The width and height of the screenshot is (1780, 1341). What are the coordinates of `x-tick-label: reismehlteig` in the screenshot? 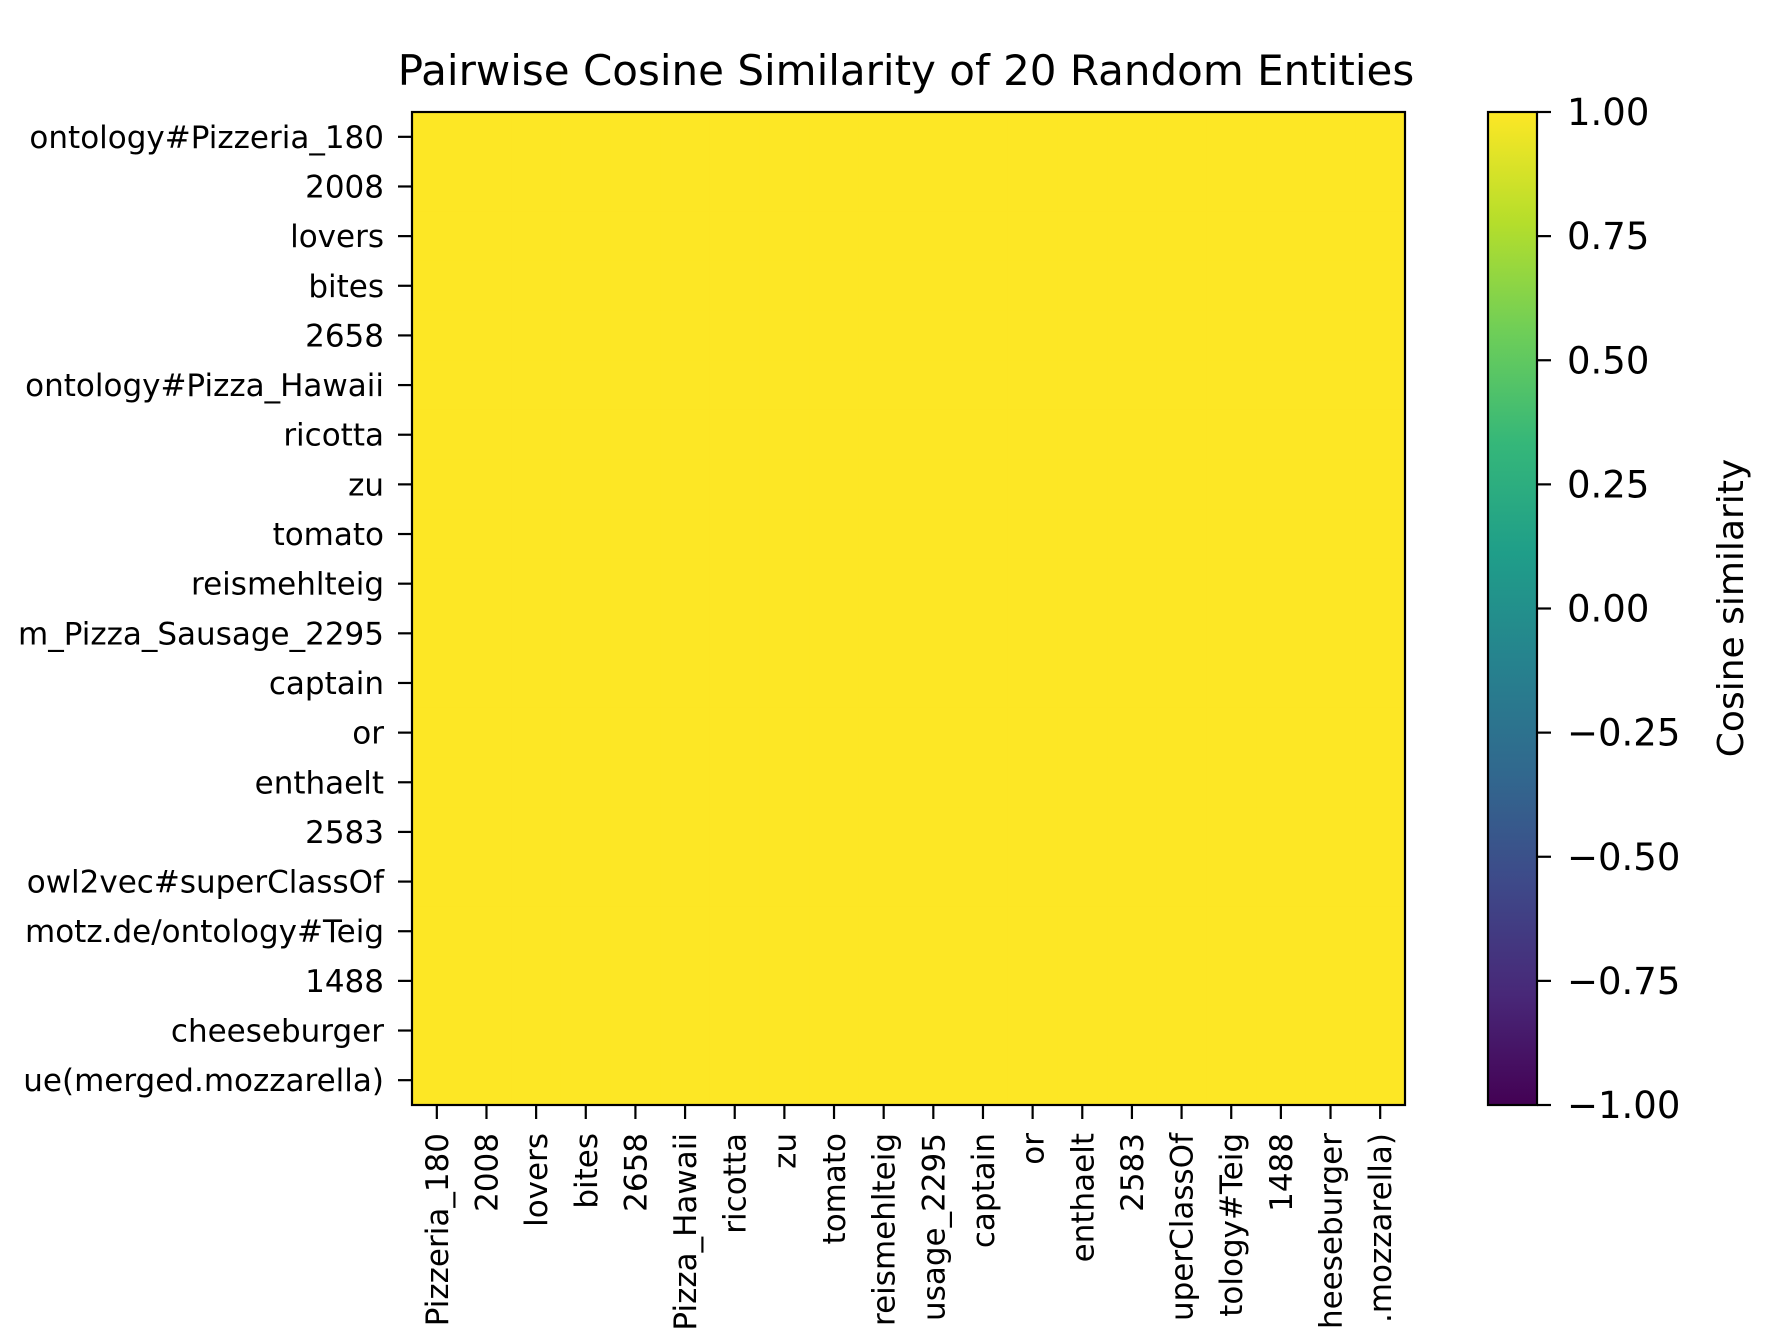 It's located at (885, 1229).